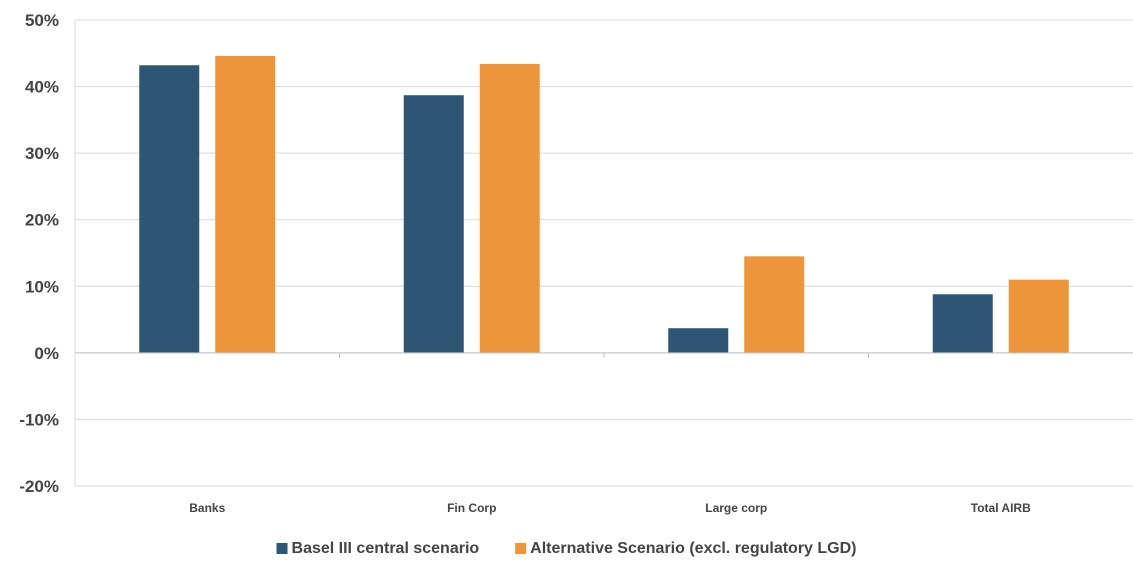  Describe the element at coordinates (245, 204) in the screenshot. I see `bar-alternative-banks` at that location.